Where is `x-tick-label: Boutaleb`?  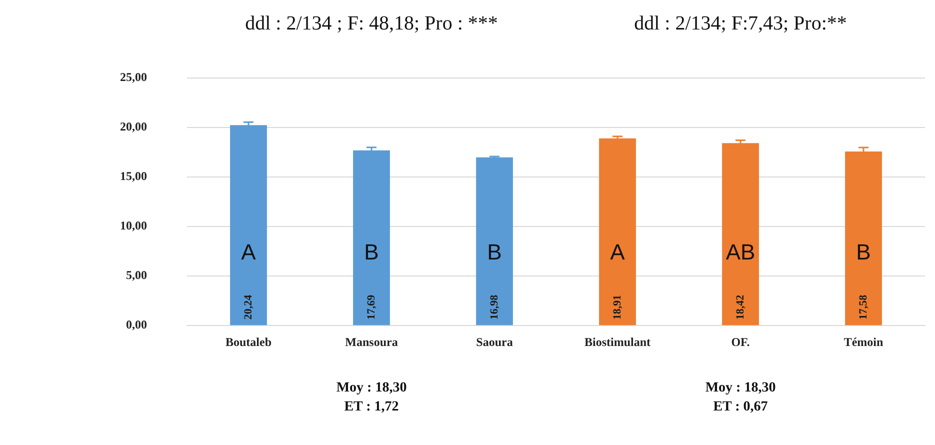
x-tick-label: Boutaleb is located at coordinates (248, 341).